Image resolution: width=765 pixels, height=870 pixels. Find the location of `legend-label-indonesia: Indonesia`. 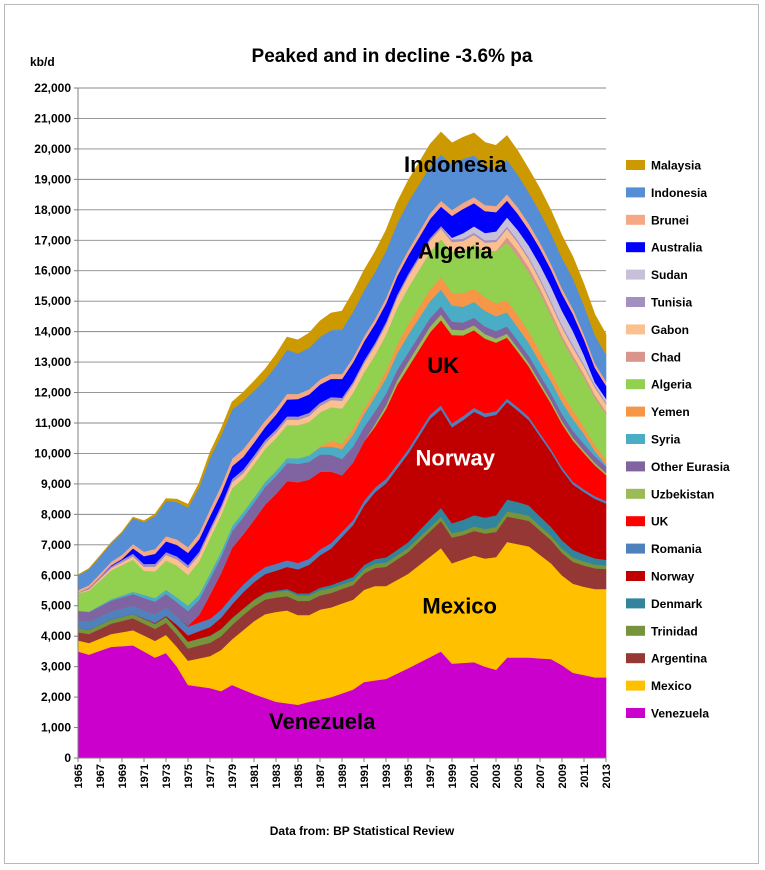

legend-label-indonesia: Indonesia is located at coordinates (679, 193).